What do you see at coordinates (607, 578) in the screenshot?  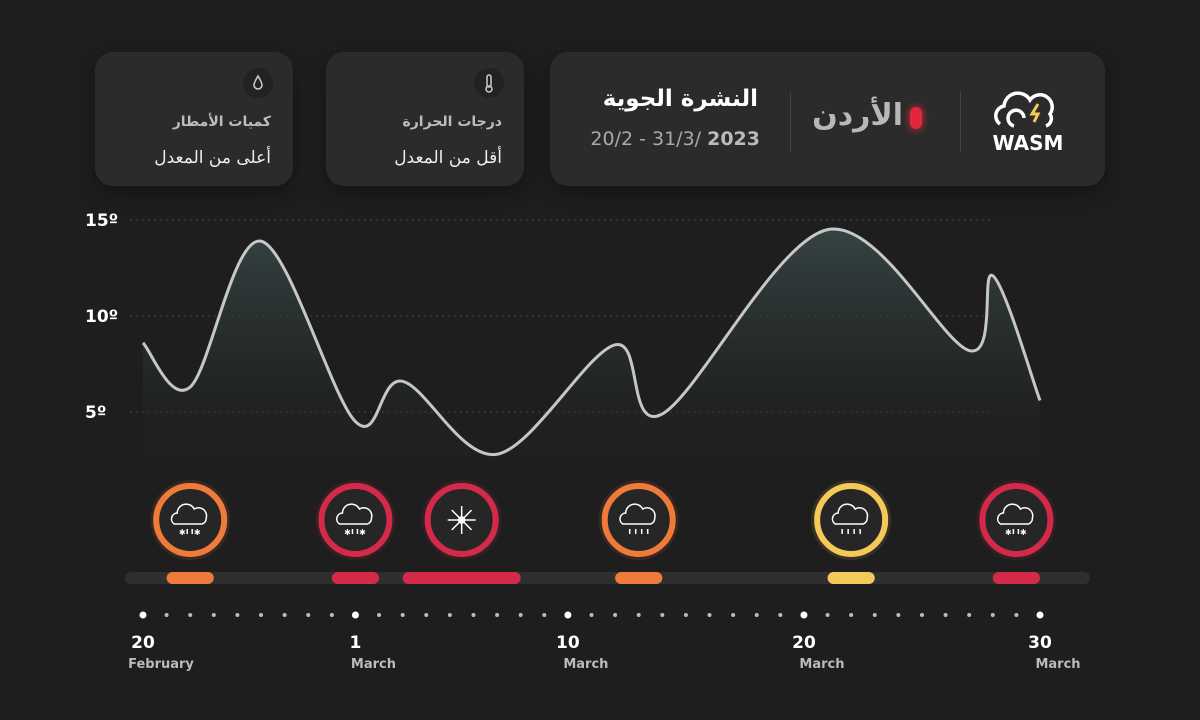 I see `event-track` at bounding box center [607, 578].